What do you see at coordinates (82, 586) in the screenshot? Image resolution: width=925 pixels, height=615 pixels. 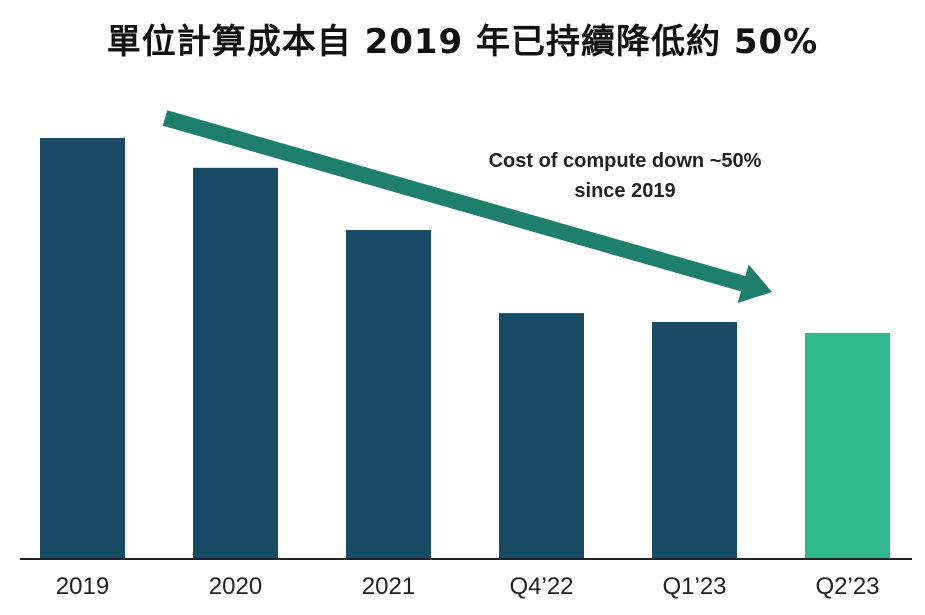 I see `x-tick-label: 2019` at bounding box center [82, 586].